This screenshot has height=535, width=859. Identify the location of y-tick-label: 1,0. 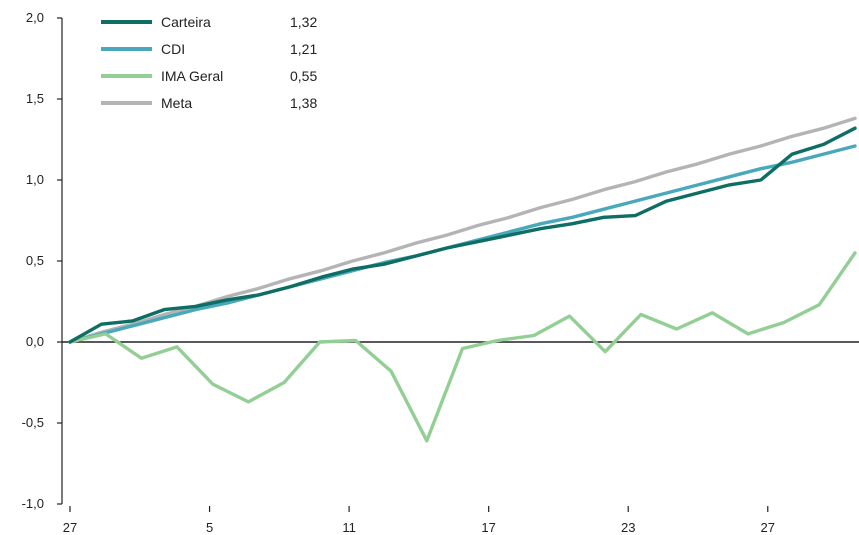
(35, 179).